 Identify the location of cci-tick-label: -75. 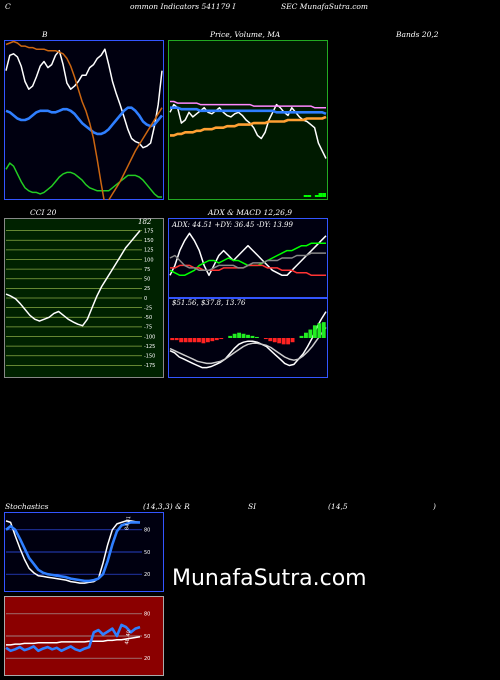
(148, 328).